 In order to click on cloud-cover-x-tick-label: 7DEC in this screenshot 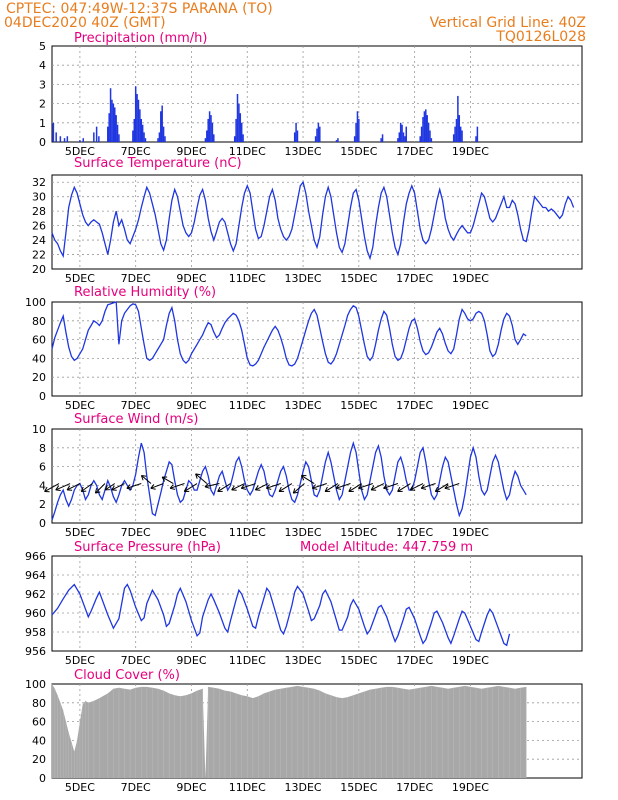, I will do `click(136, 787)`.